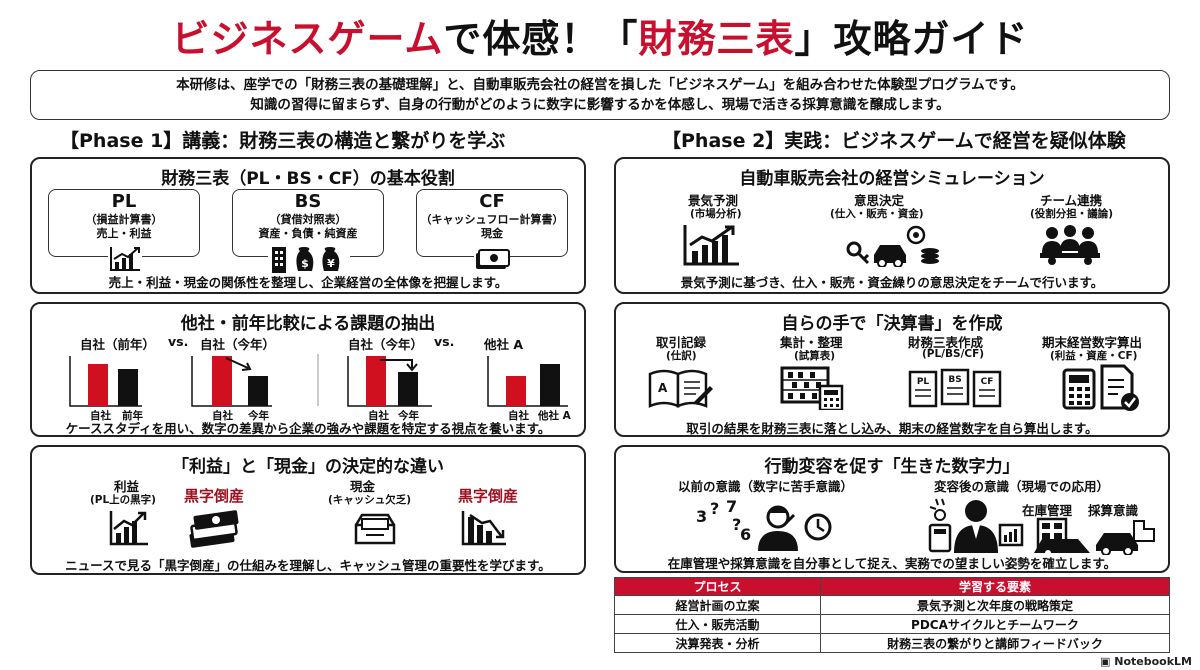 Image resolution: width=1200 pixels, height=670 pixels. I want to click on forecast-chart-icon, so click(711, 245).